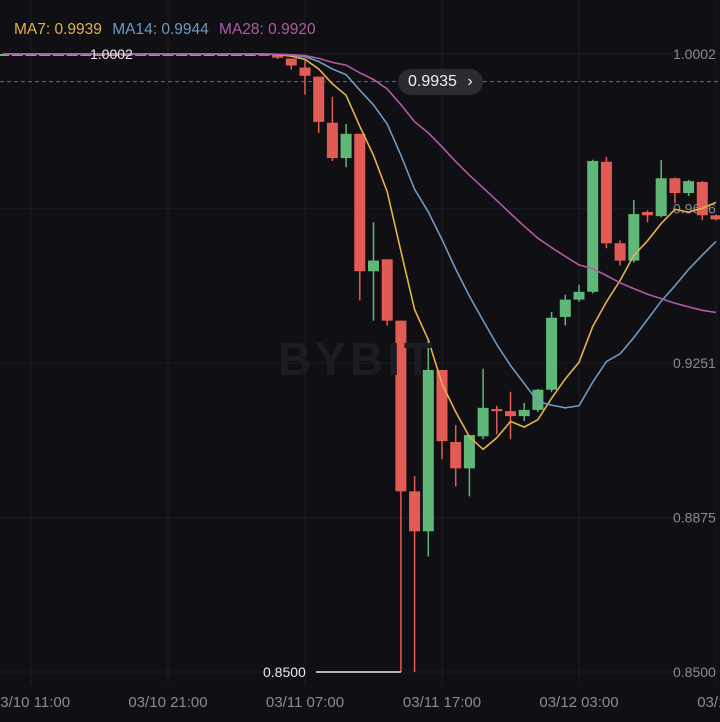  Describe the element at coordinates (167, 702) in the screenshot. I see `x-tick-label: 03/10 21:00` at that location.